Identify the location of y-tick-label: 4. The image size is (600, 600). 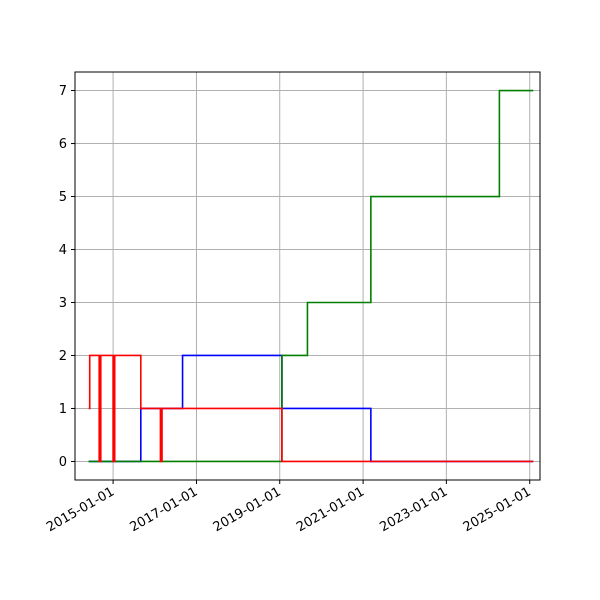
(63, 250).